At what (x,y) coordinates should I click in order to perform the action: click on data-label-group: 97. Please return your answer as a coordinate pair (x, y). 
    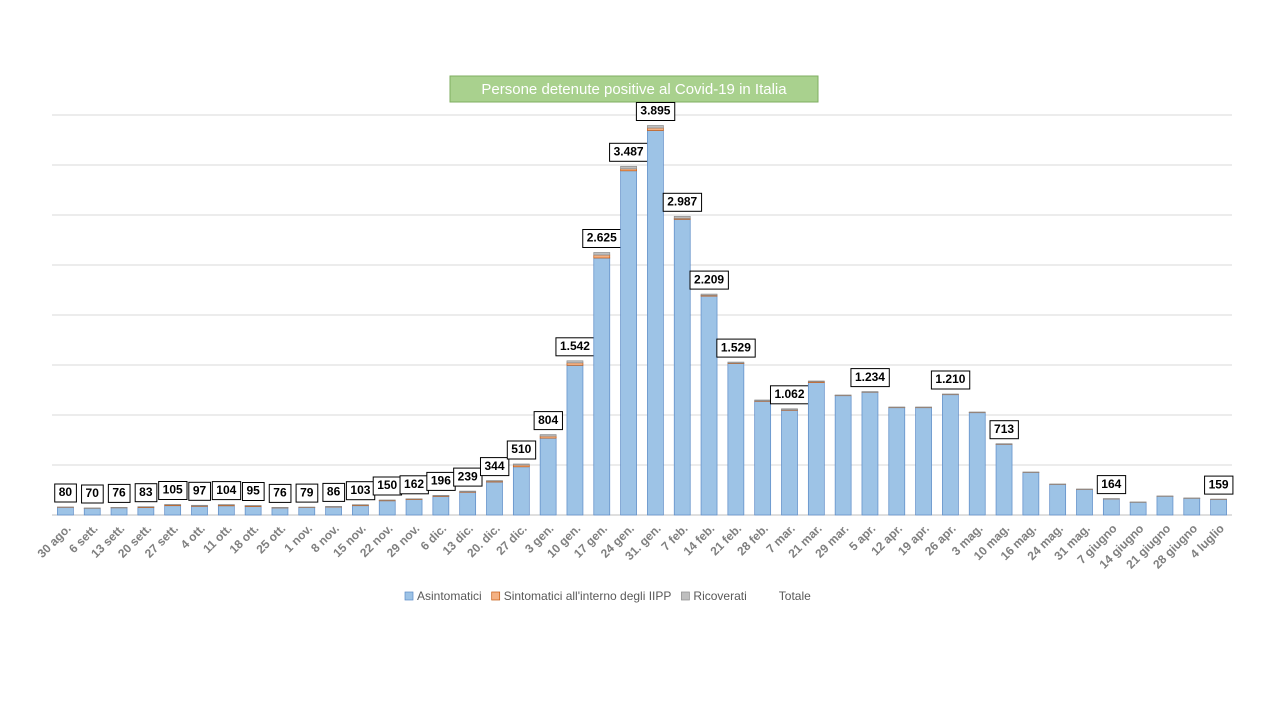
    Looking at the image, I should click on (200, 491).